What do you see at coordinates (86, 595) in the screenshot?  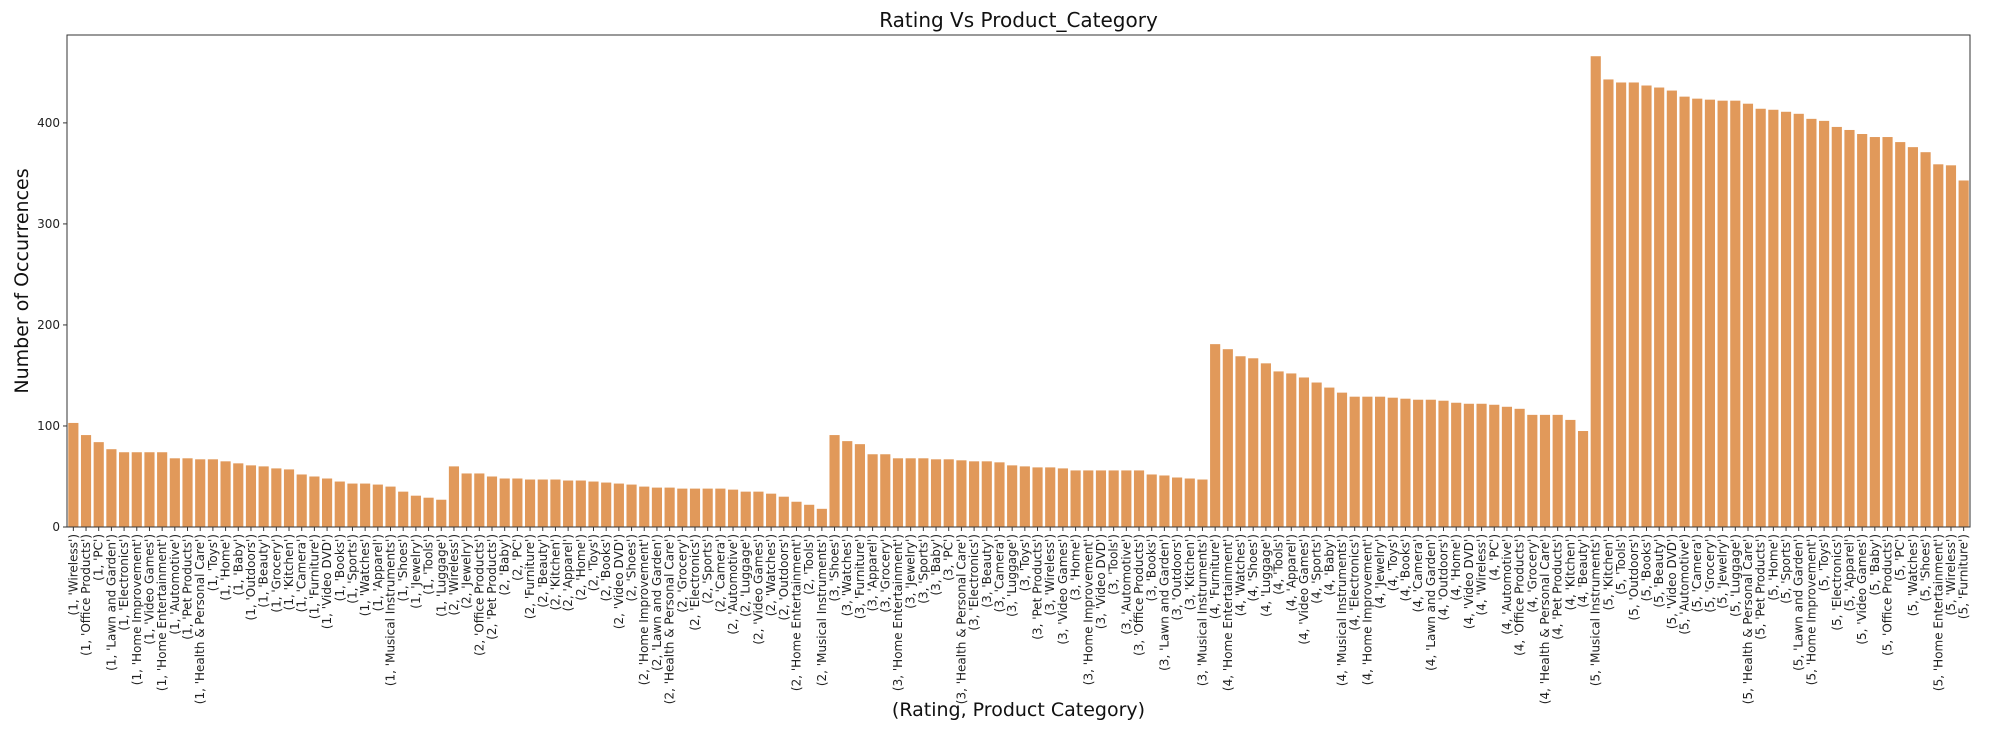 I see `x-tick-label: (1, 'Office Products')` at bounding box center [86, 595].